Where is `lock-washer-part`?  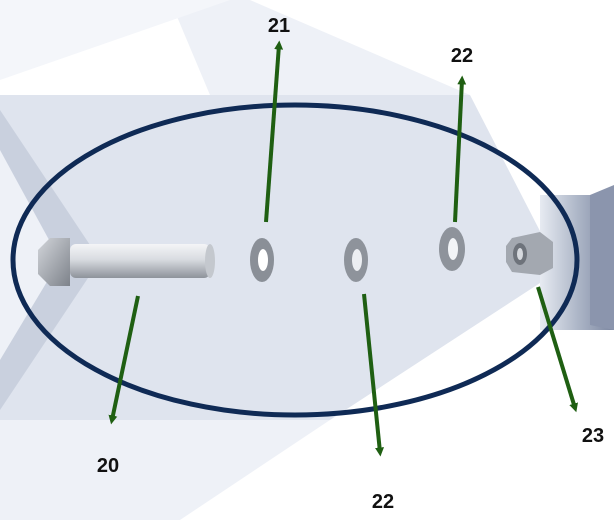
lock-washer-part is located at coordinates (262, 260).